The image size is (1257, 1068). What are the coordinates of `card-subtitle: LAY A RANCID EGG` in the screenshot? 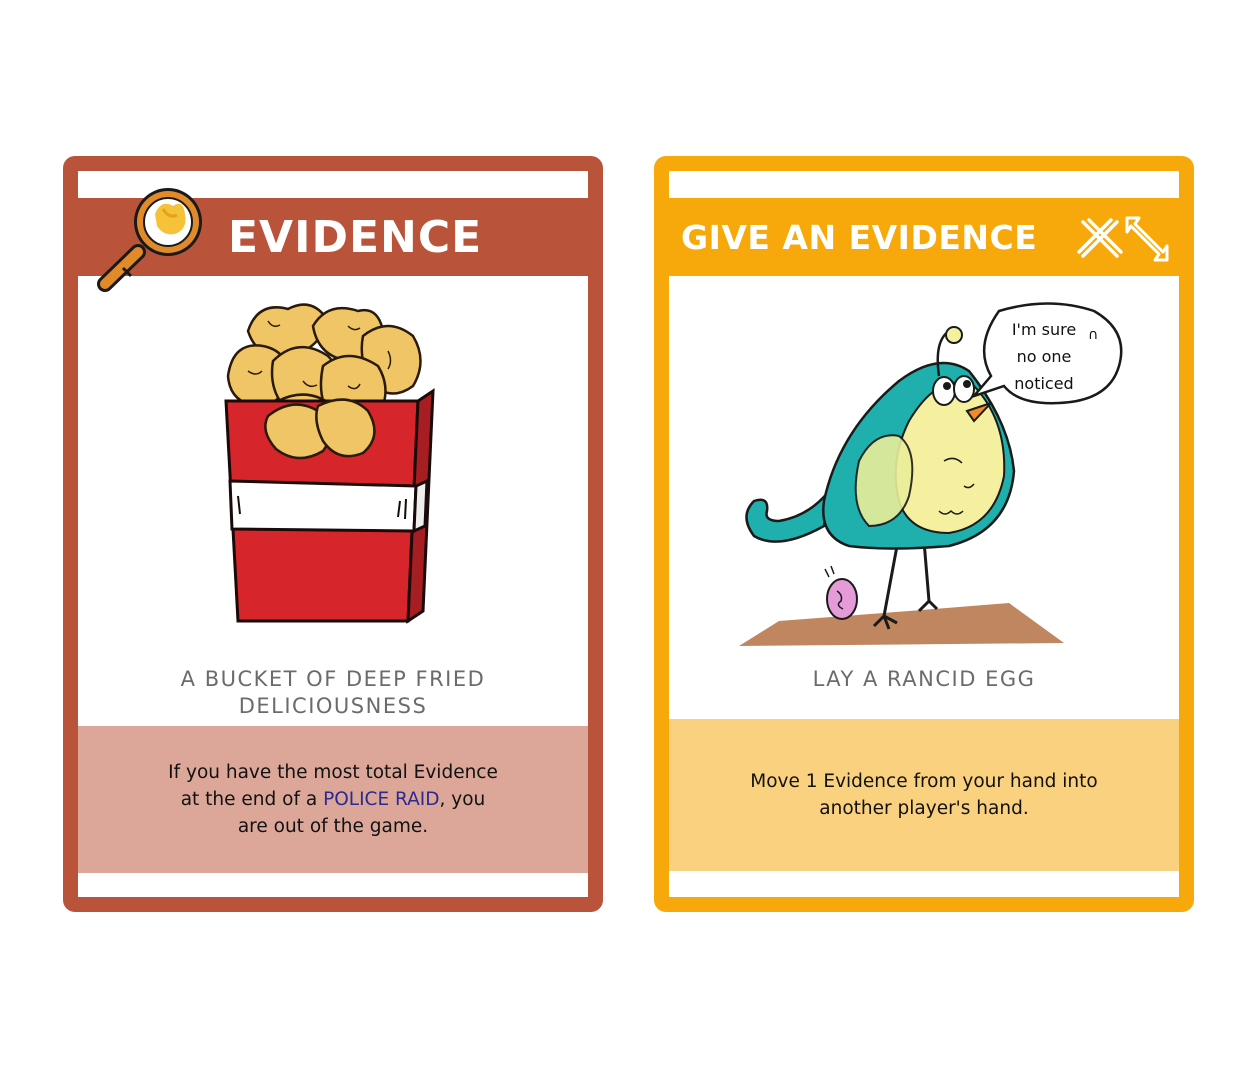 It's located at (924, 679).